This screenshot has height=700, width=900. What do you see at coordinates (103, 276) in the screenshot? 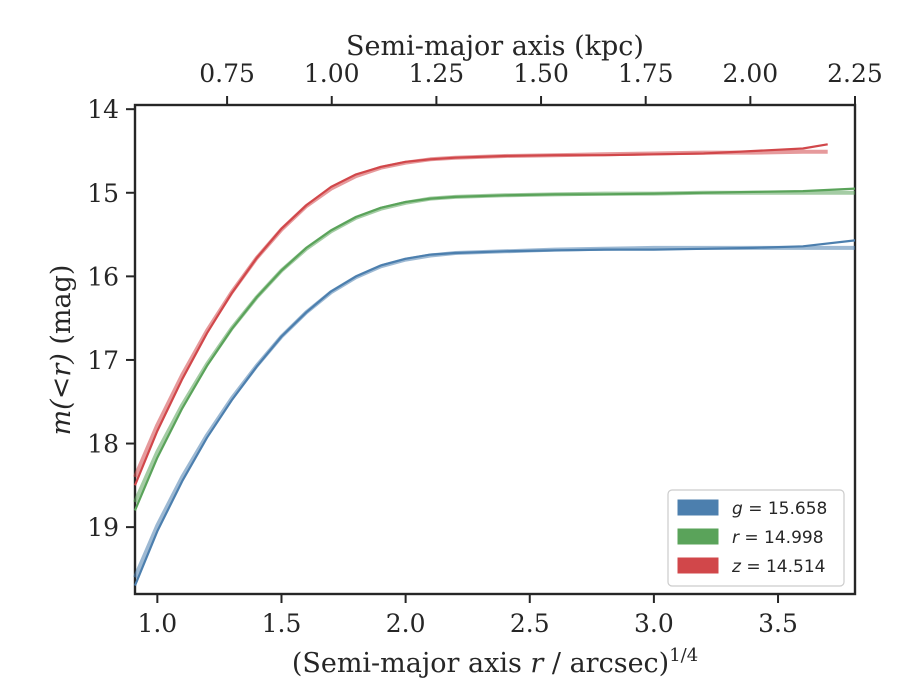
I see `y-tick-label: 16` at bounding box center [103, 276].